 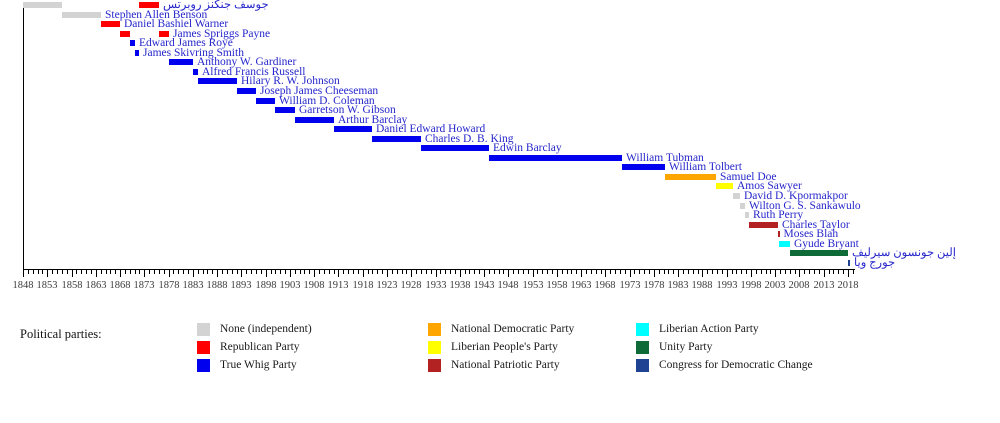 What do you see at coordinates (665, 158) in the screenshot?
I see `president-name-label: William Tubman` at bounding box center [665, 158].